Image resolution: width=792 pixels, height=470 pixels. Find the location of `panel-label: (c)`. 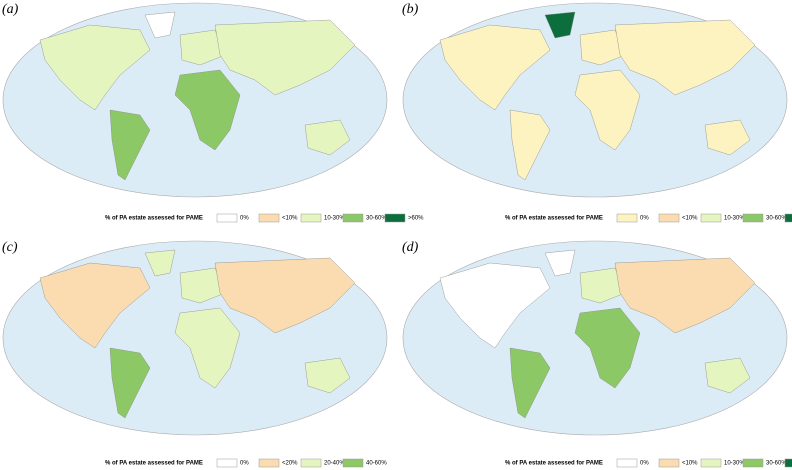

panel-label: (c) is located at coordinates (10, 247).